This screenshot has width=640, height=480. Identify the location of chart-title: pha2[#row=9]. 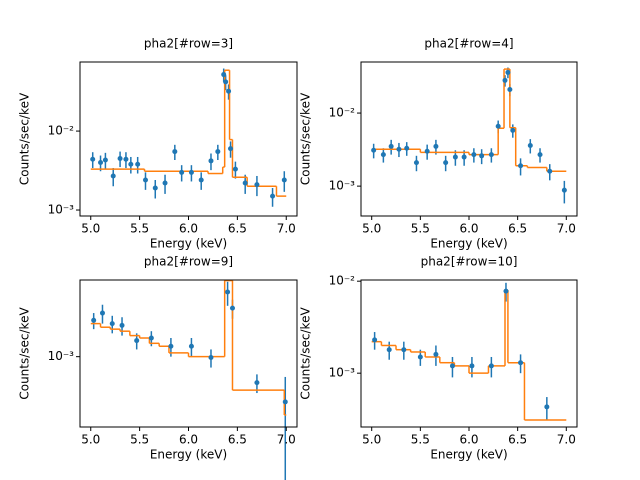
(188, 262).